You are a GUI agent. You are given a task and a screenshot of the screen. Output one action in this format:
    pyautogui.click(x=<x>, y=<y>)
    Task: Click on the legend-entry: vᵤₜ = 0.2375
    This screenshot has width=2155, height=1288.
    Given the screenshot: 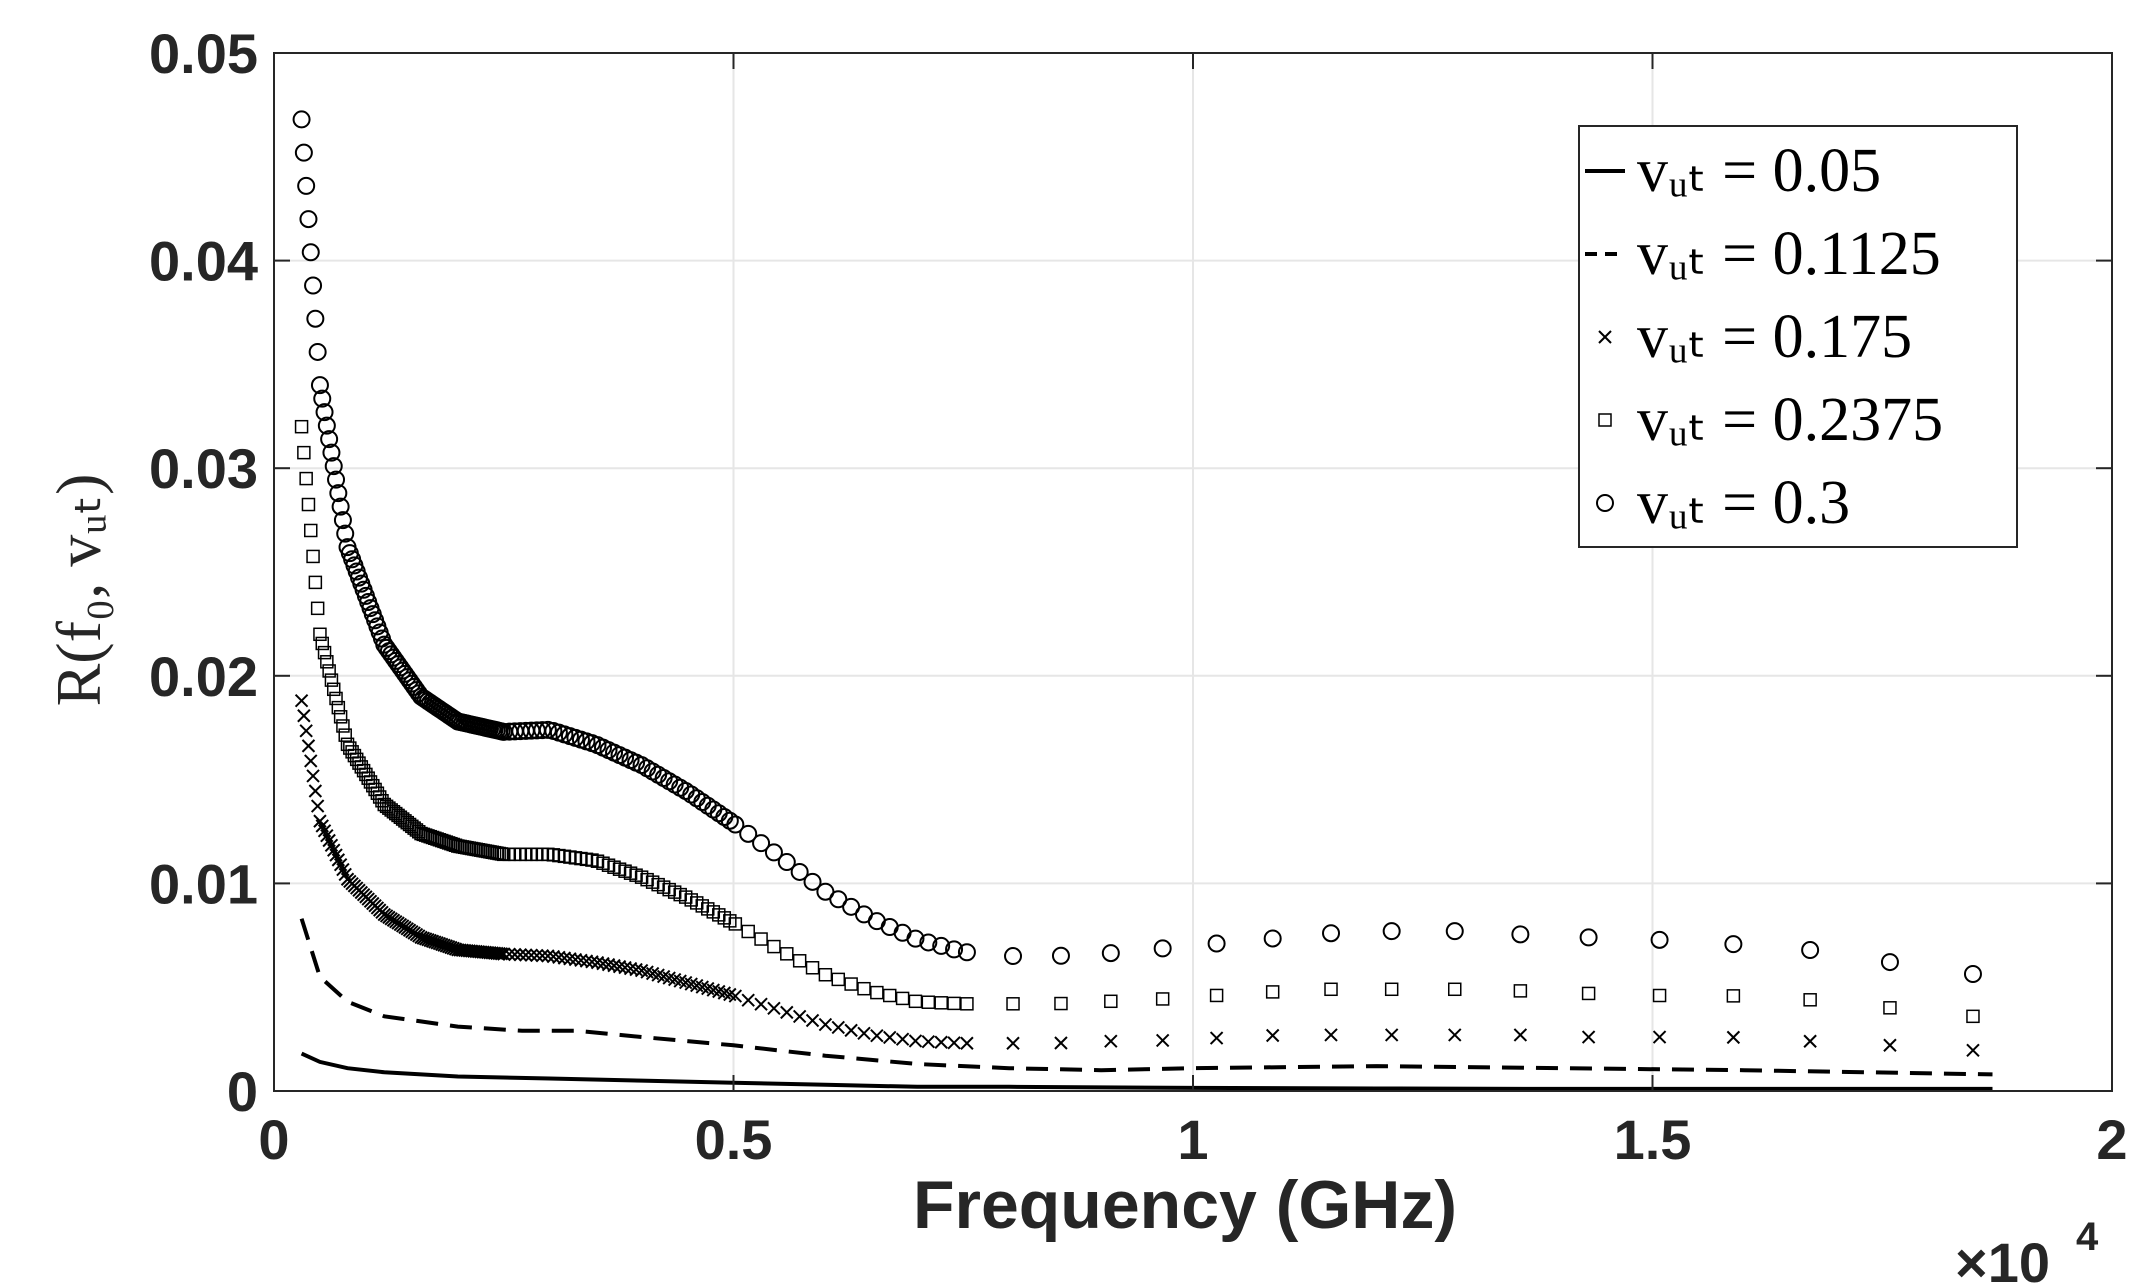 What is the action you would take?
    pyautogui.click(x=1770, y=420)
    